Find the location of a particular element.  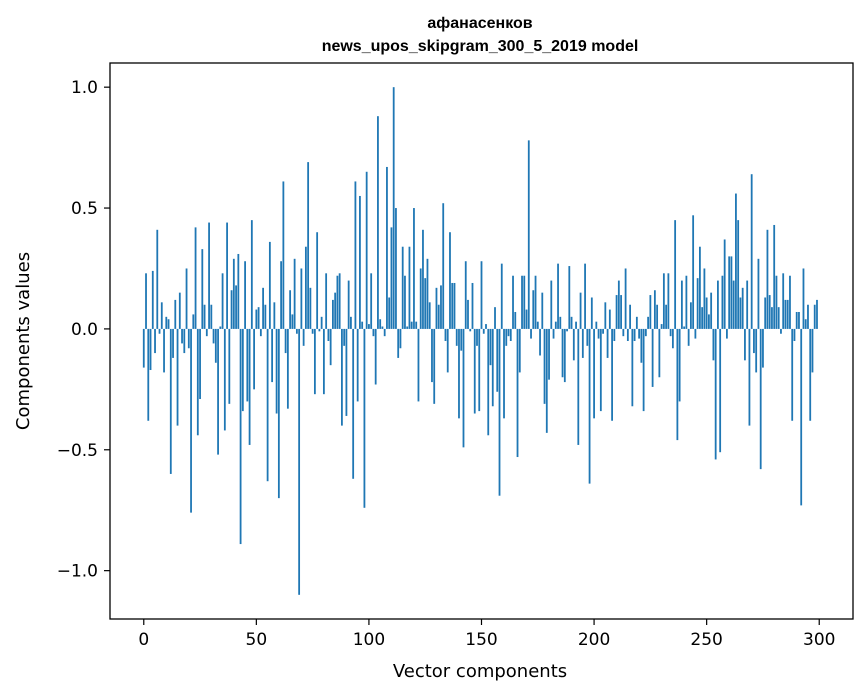

x-axis-label: Vector components is located at coordinates (480, 671).